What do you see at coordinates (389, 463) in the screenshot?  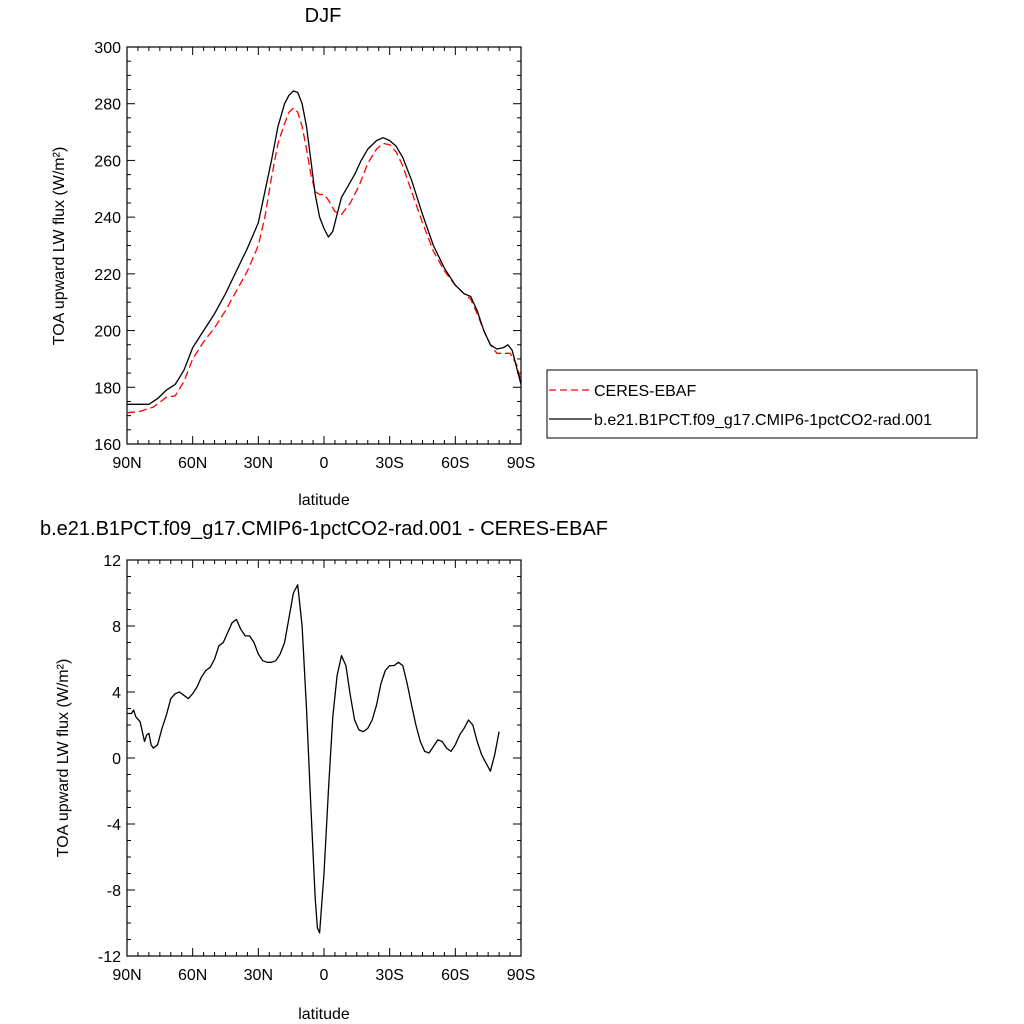 I see `top-x-tick-label: 30S` at bounding box center [389, 463].